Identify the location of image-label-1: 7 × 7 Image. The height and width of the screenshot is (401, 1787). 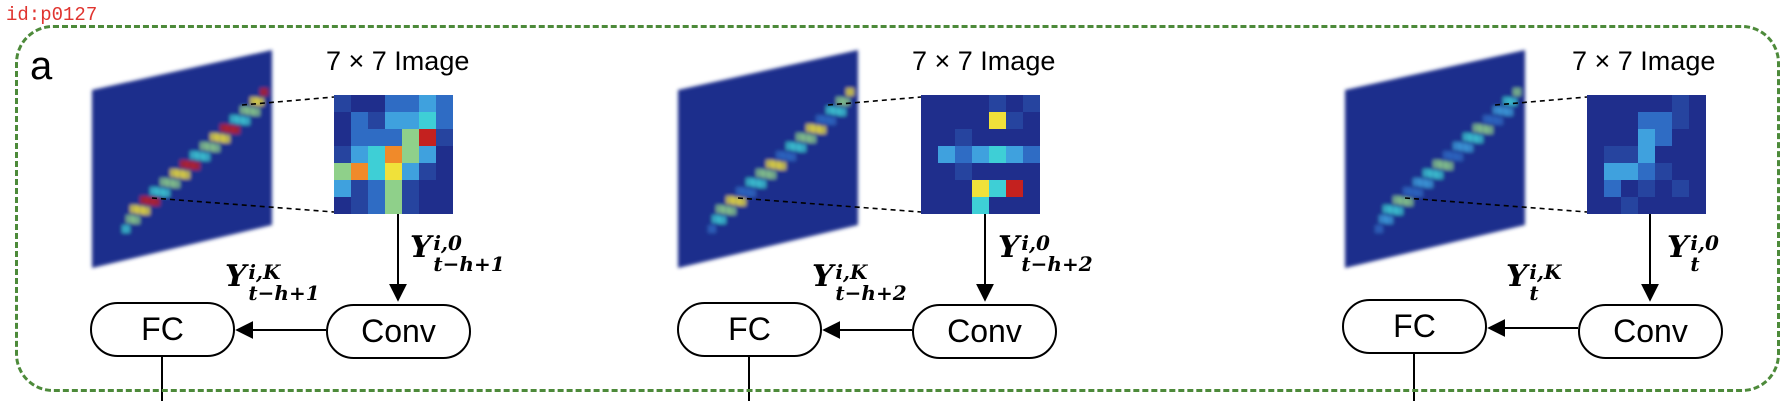
(398, 61).